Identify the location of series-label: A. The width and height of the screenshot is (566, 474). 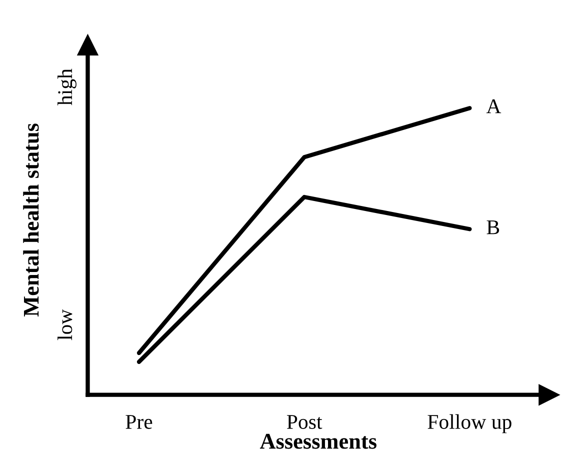
(494, 106).